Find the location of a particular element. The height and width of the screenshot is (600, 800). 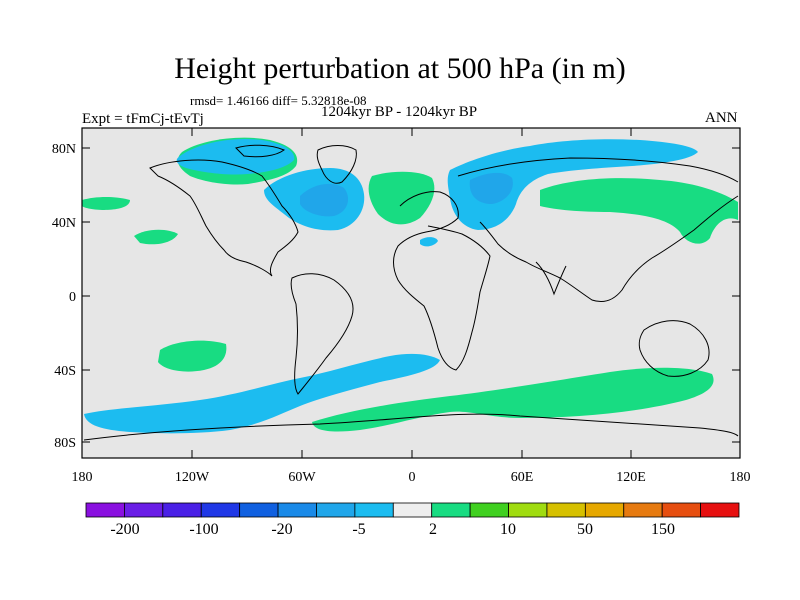

lat-tick-label: 40N is located at coordinates (64, 223).